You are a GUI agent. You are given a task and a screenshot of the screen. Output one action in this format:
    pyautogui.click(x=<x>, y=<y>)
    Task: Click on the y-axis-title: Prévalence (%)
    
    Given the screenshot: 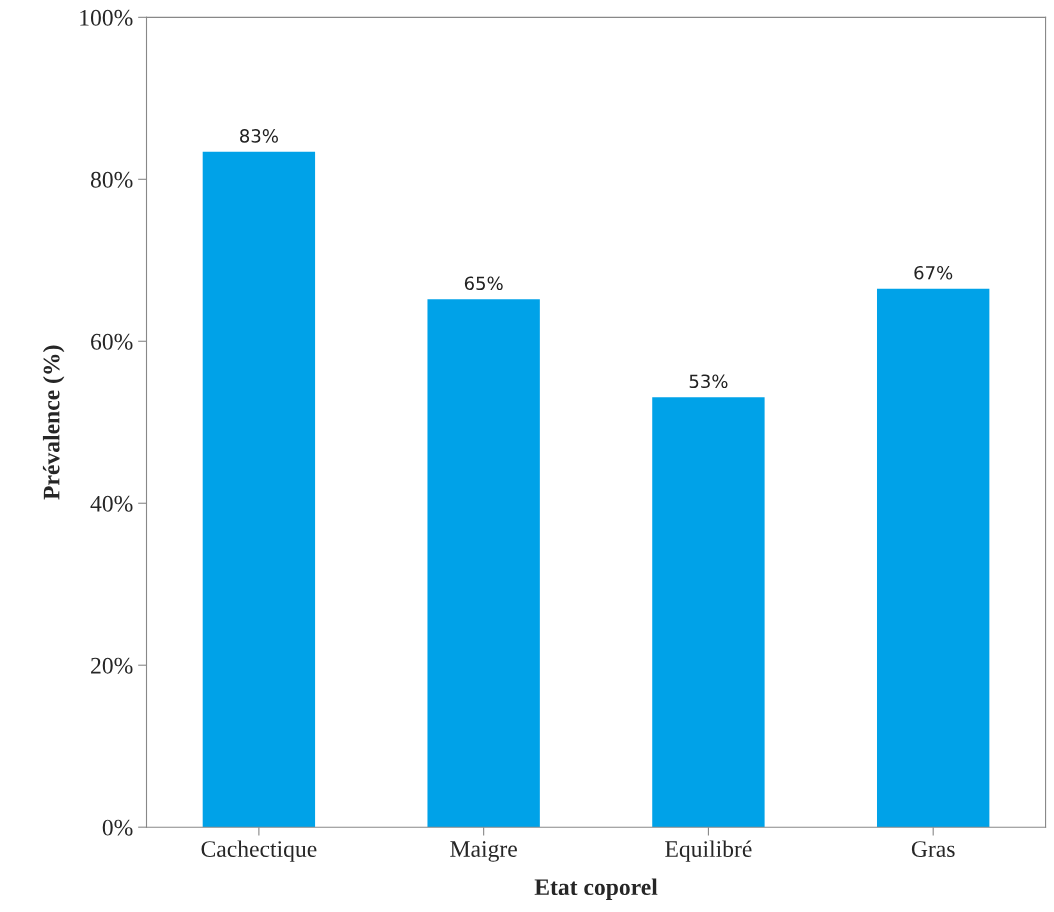 What is the action you would take?
    pyautogui.click(x=53, y=422)
    